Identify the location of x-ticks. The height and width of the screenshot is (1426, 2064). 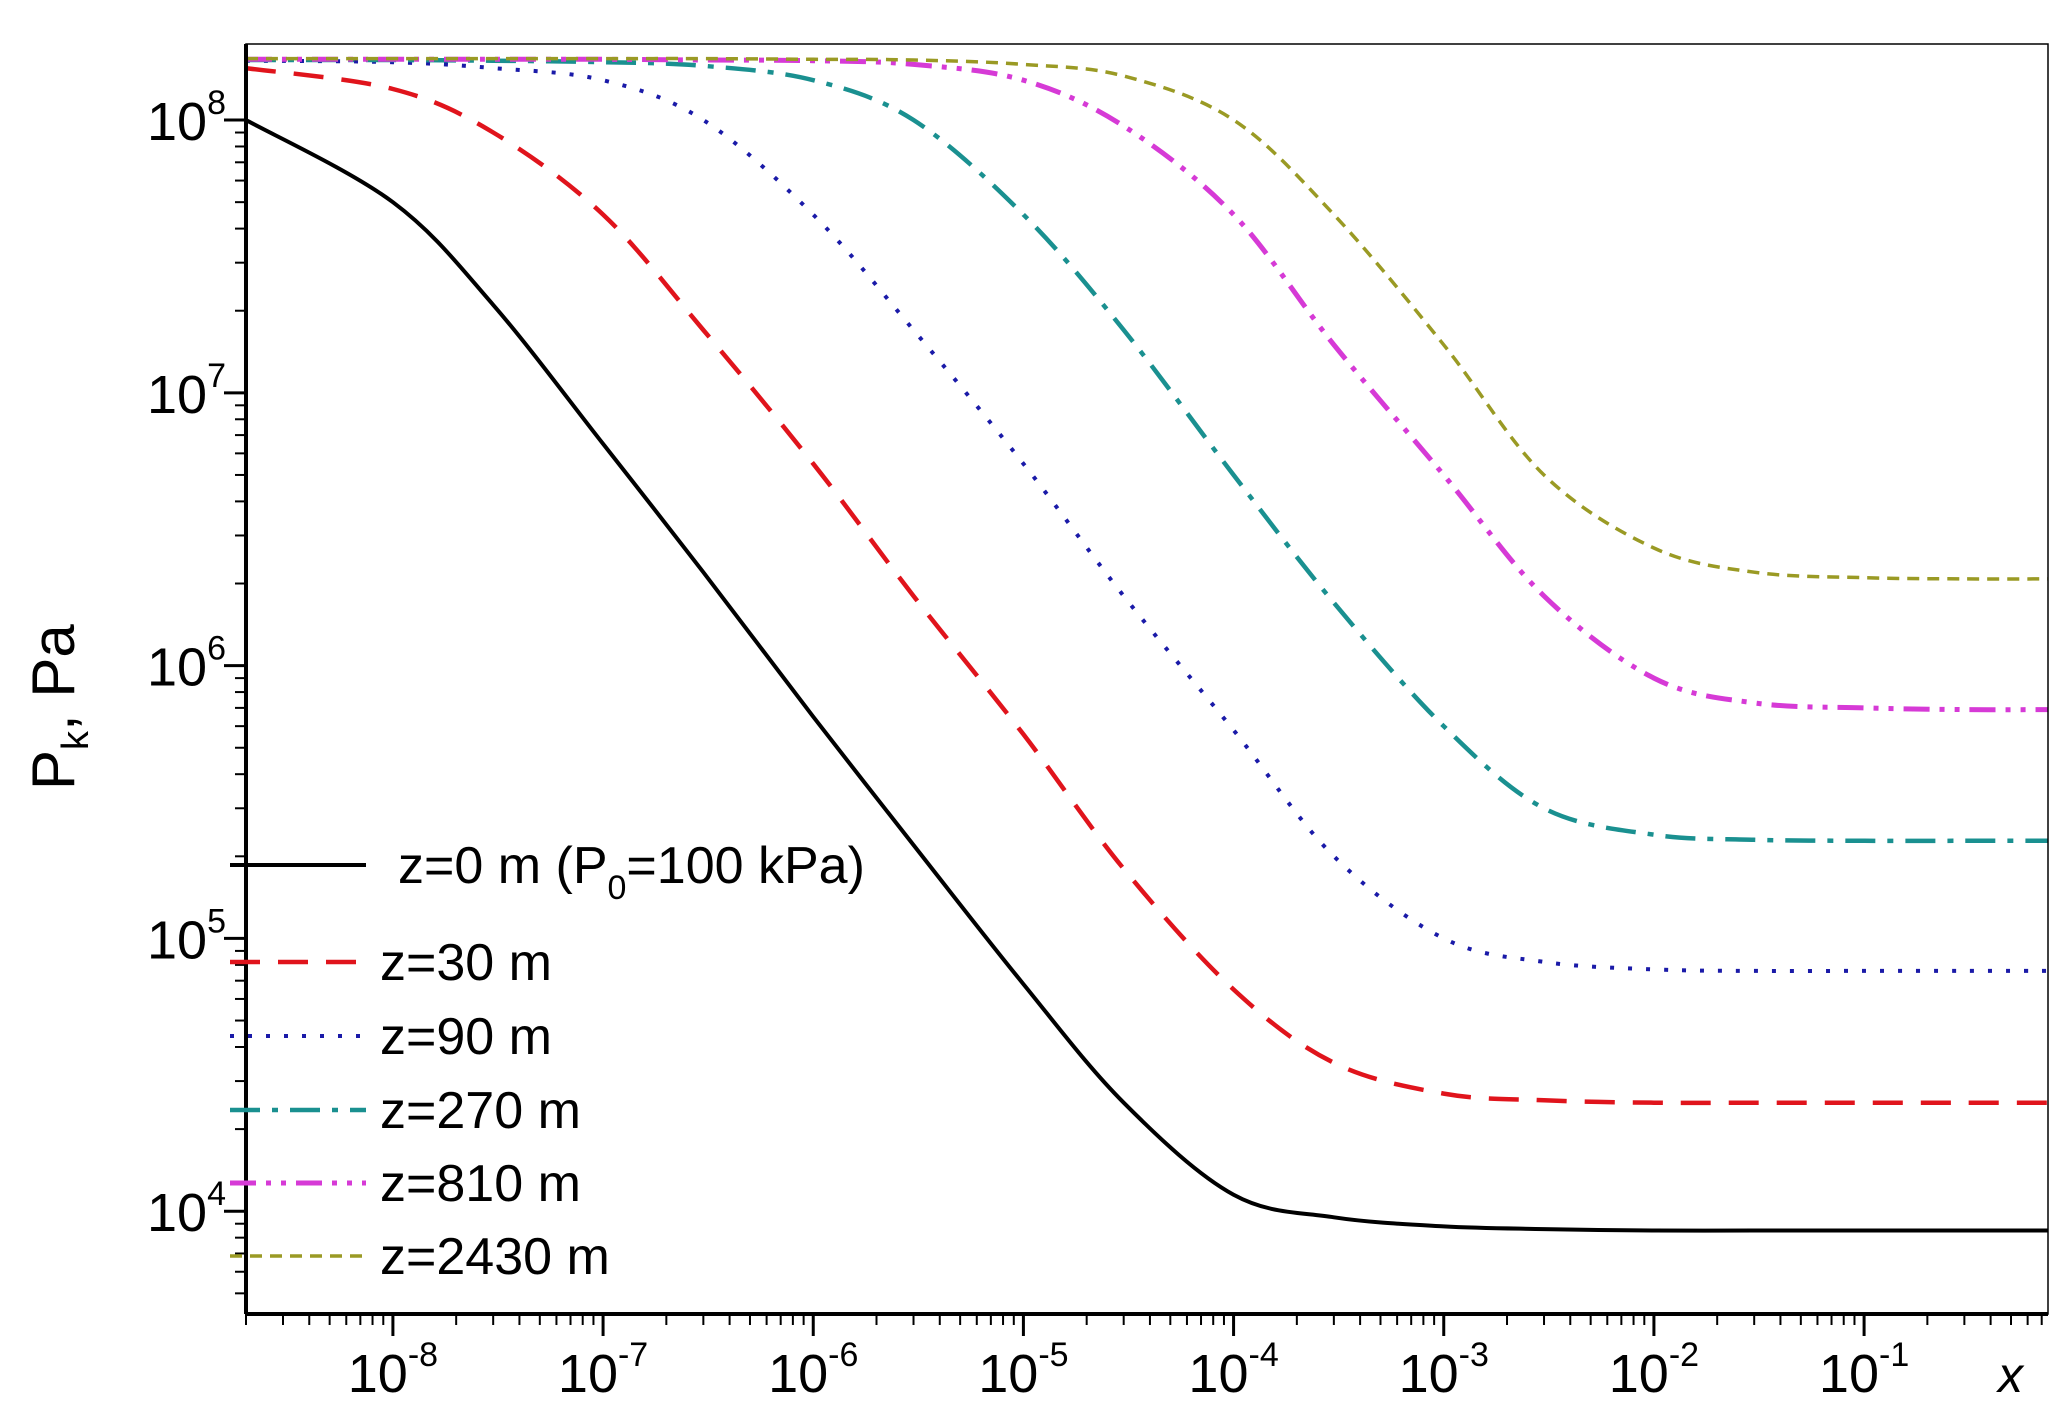
(1144, 1325).